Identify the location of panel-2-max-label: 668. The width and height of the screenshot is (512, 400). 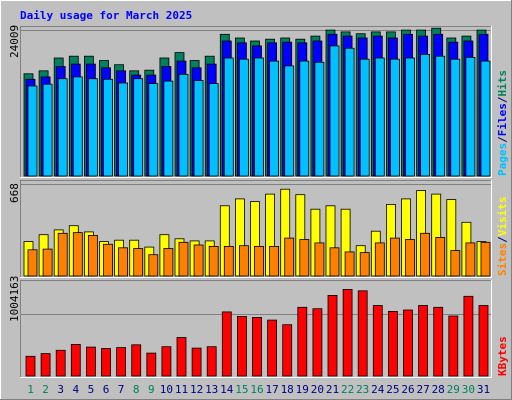
(14, 193).